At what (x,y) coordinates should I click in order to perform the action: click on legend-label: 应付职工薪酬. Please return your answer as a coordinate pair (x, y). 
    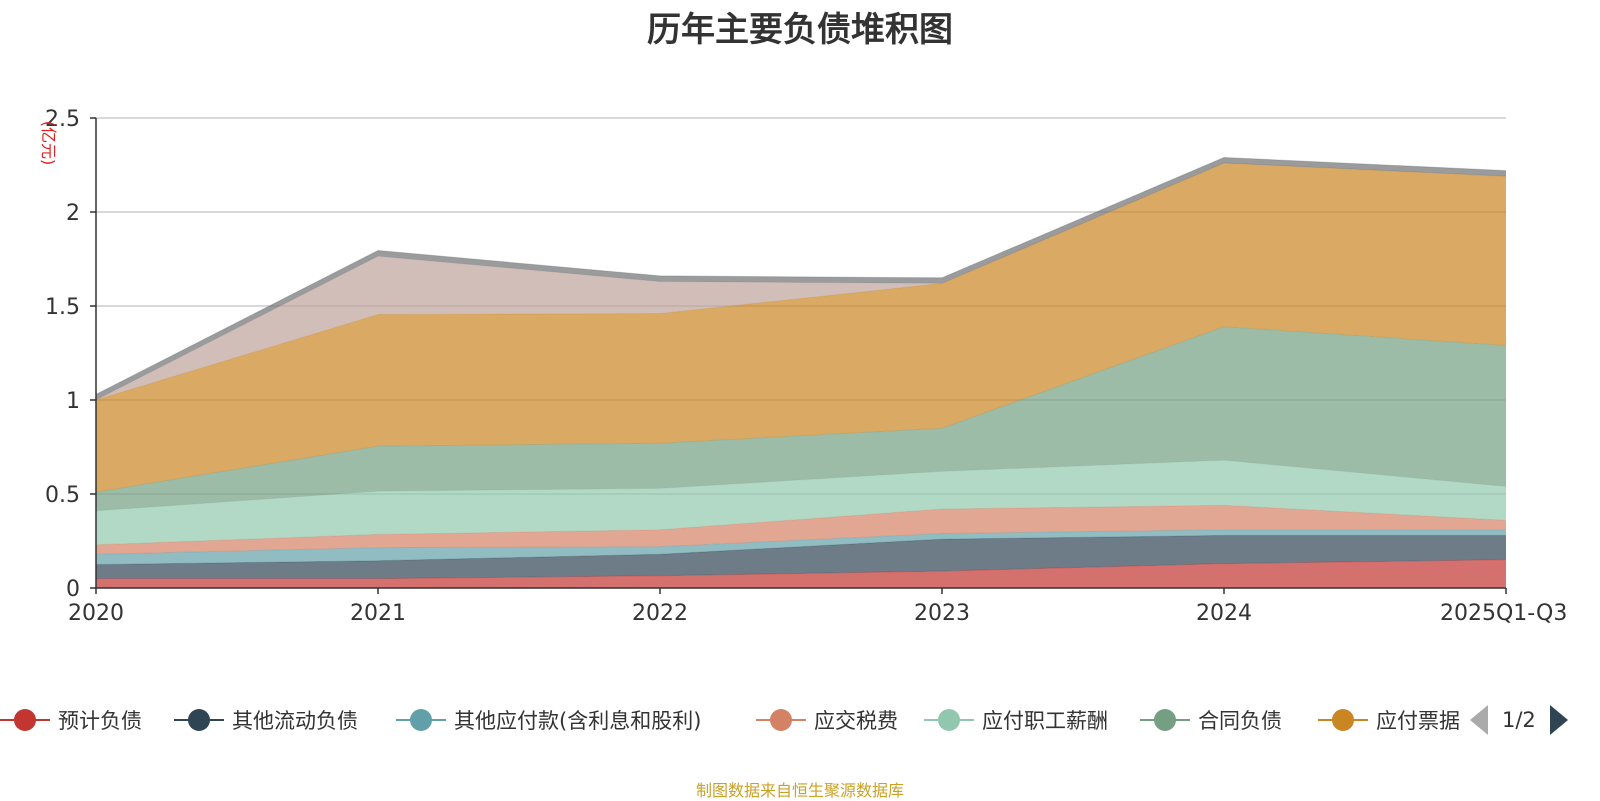
    Looking at the image, I should click on (1045, 721).